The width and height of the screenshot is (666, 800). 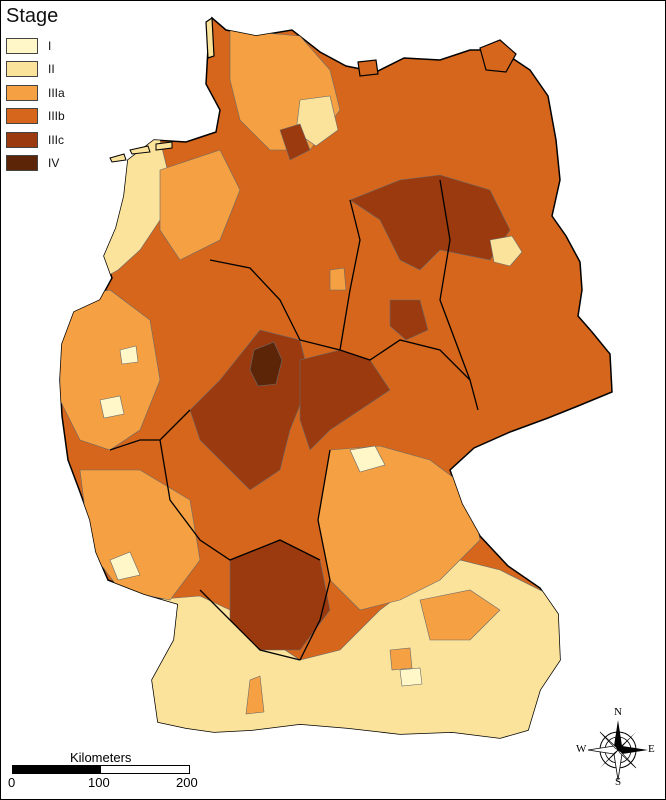 What do you see at coordinates (266, 364) in the screenshot?
I see `region-stage-iv` at bounding box center [266, 364].